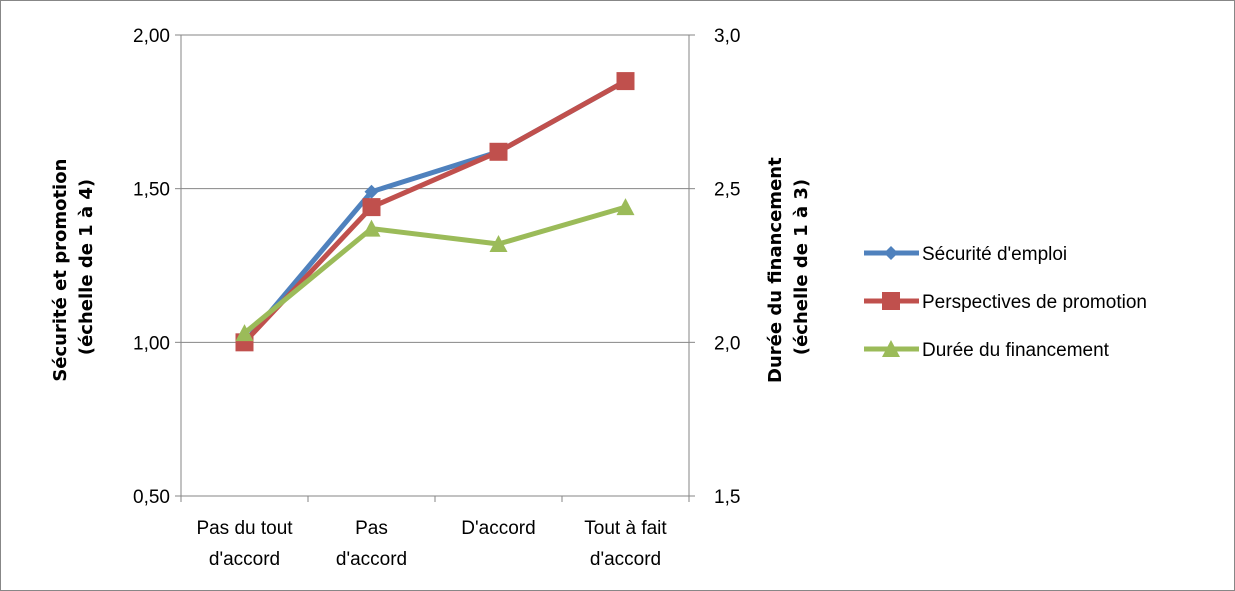 This screenshot has height=591, width=1235. What do you see at coordinates (994, 254) in the screenshot?
I see `legend-label: Sécurité d'emploi` at bounding box center [994, 254].